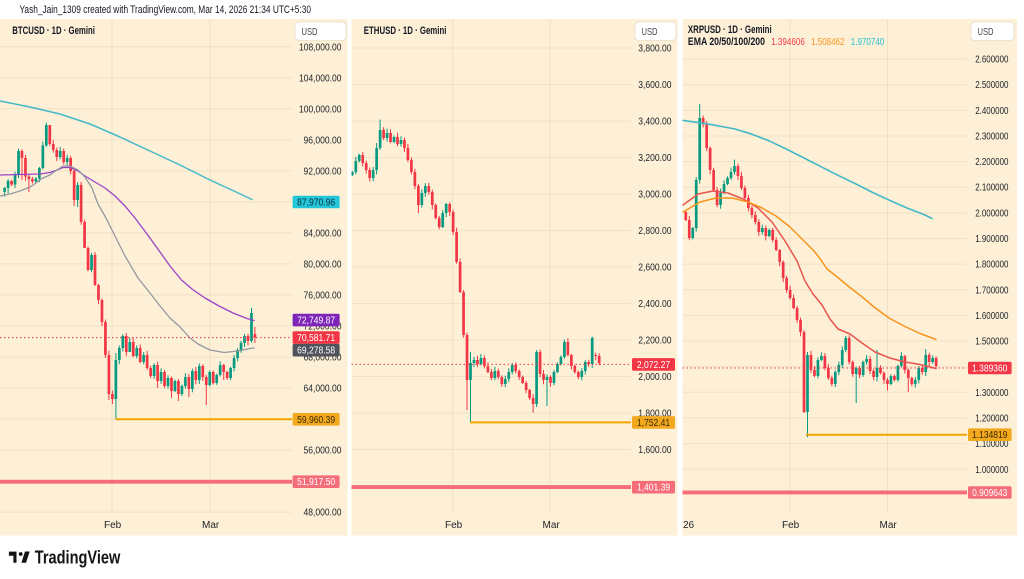 This screenshot has width=1024, height=579. Describe the element at coordinates (316, 203) in the screenshot. I see `svg-text: 87,970.96` at that location.